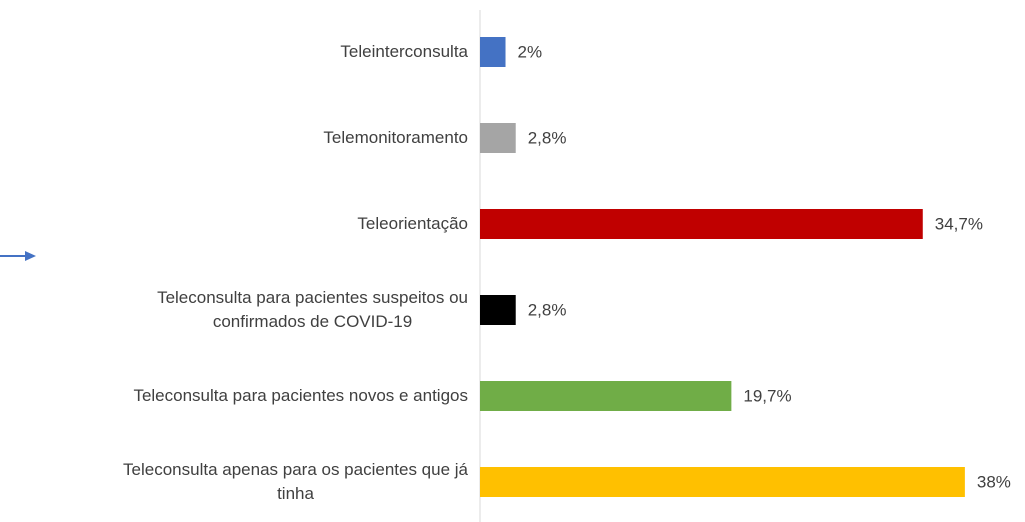 Image resolution: width=1025 pixels, height=522 pixels. I want to click on value-label: 34,7%, so click(959, 223).